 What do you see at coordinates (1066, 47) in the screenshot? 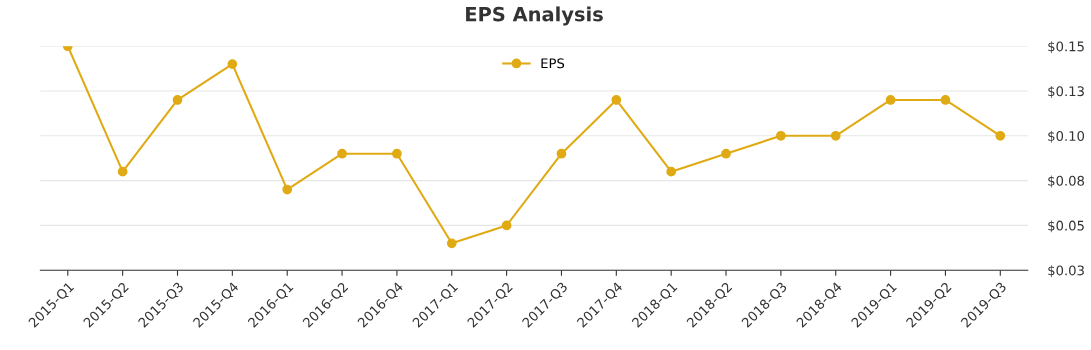
I see `y-tick-label: $0.15` at bounding box center [1066, 47].